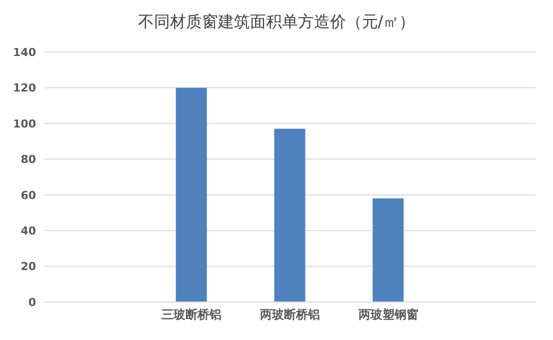 The image size is (553, 340). I want to click on x-tick-label: 三玻断桥铝, so click(192, 315).